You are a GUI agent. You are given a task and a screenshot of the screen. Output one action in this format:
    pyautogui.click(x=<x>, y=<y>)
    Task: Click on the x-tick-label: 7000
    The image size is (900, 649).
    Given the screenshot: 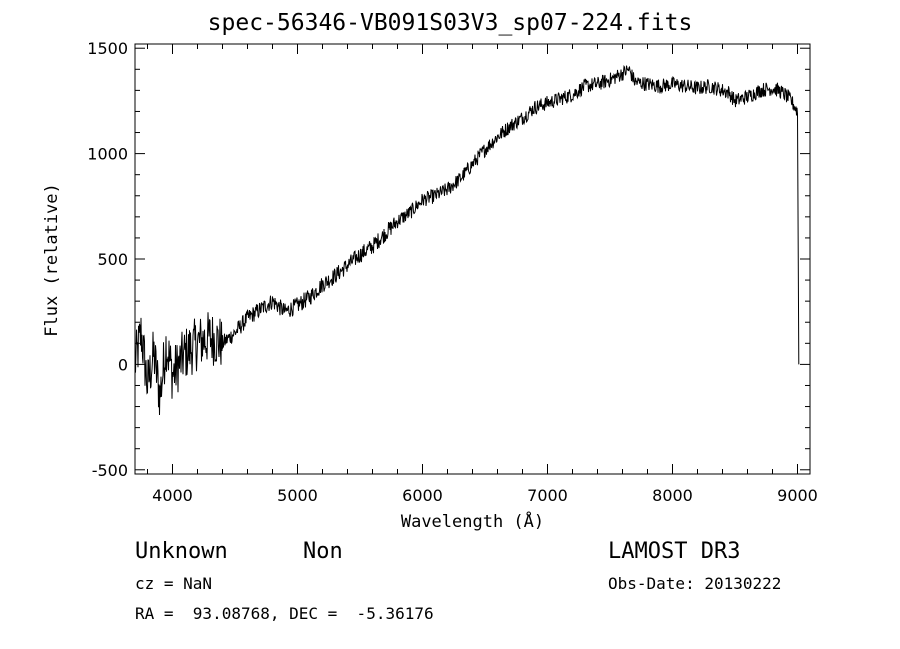 What is the action you would take?
    pyautogui.click(x=547, y=495)
    